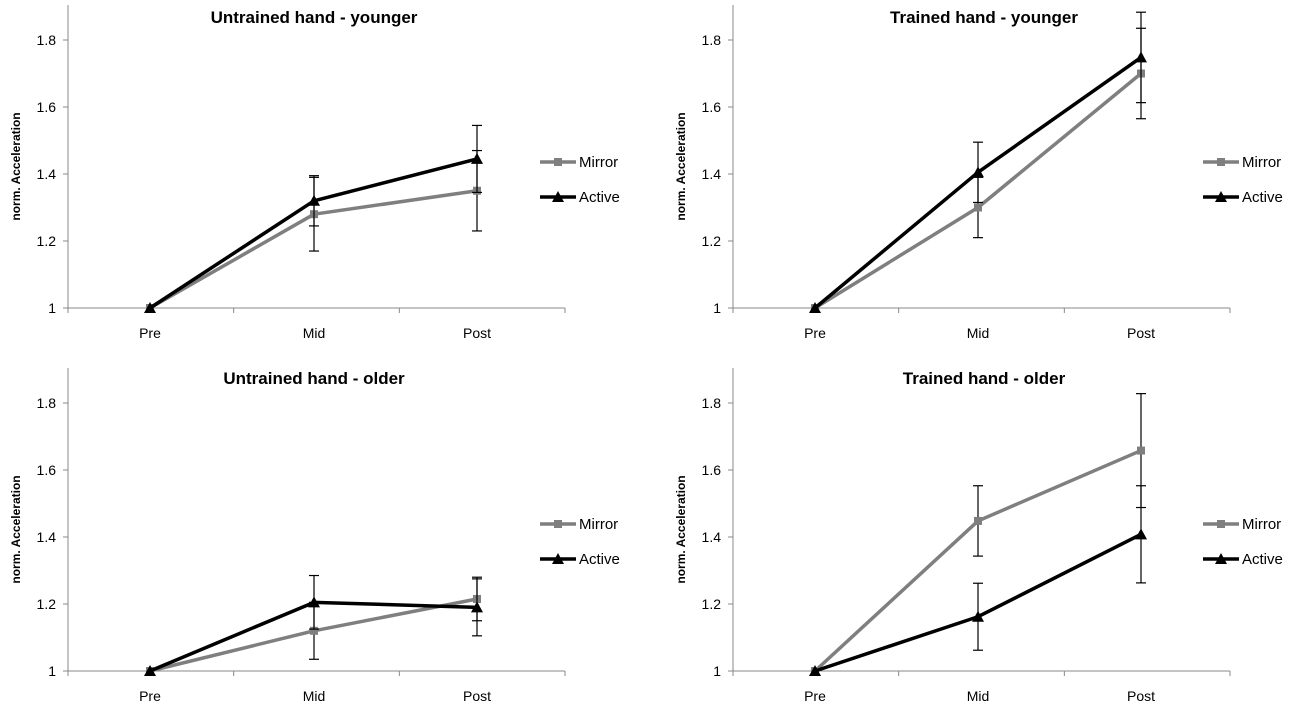  Describe the element at coordinates (314, 17) in the screenshot. I see `chart-title: Untrained hand - younger` at that location.